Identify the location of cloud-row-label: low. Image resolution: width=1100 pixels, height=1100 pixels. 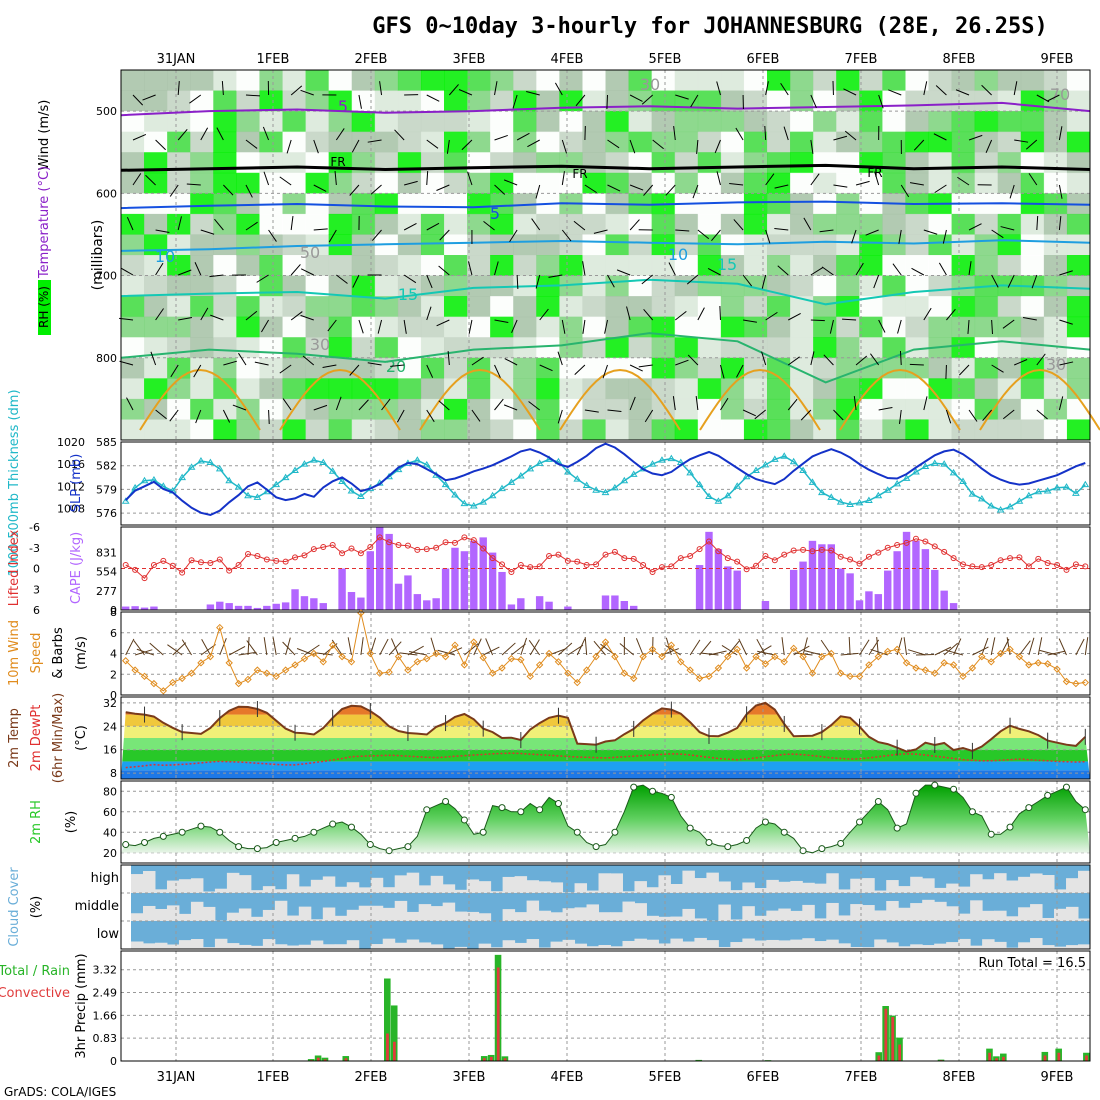
(108, 934).